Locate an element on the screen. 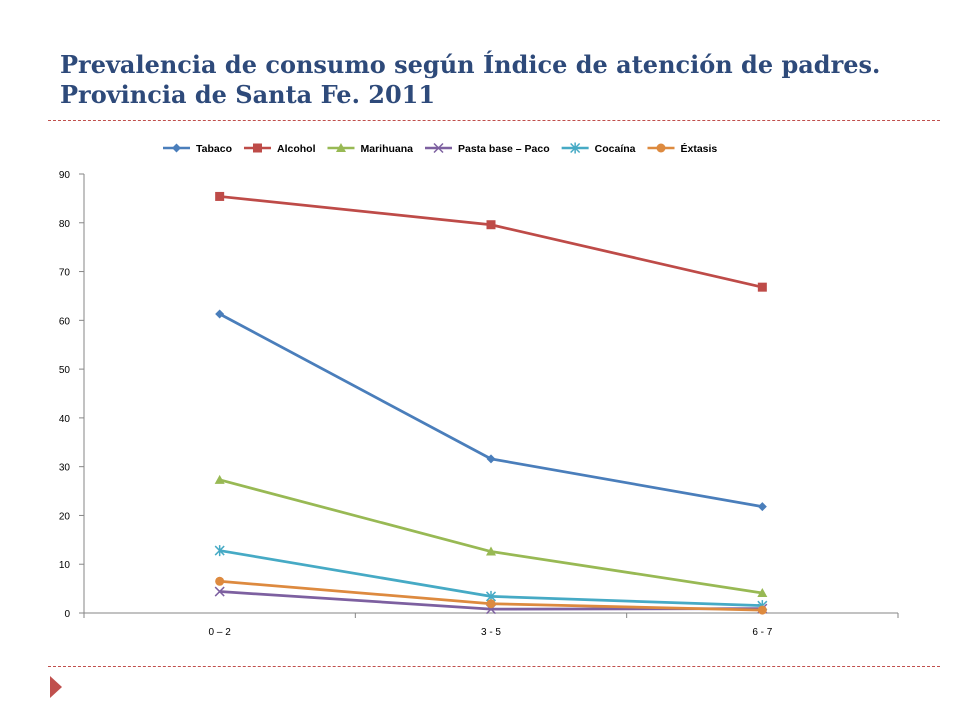 The height and width of the screenshot is (720, 960). legend-item-cocaina: Cocaína is located at coordinates (598, 148).